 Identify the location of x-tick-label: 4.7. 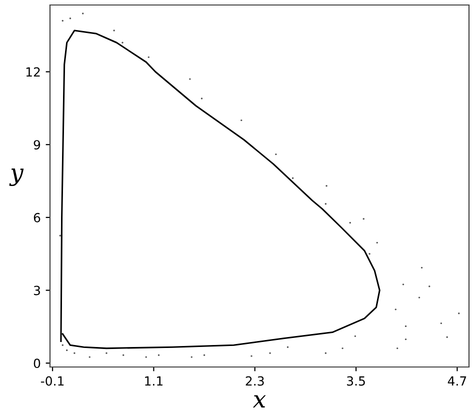
(457, 381).